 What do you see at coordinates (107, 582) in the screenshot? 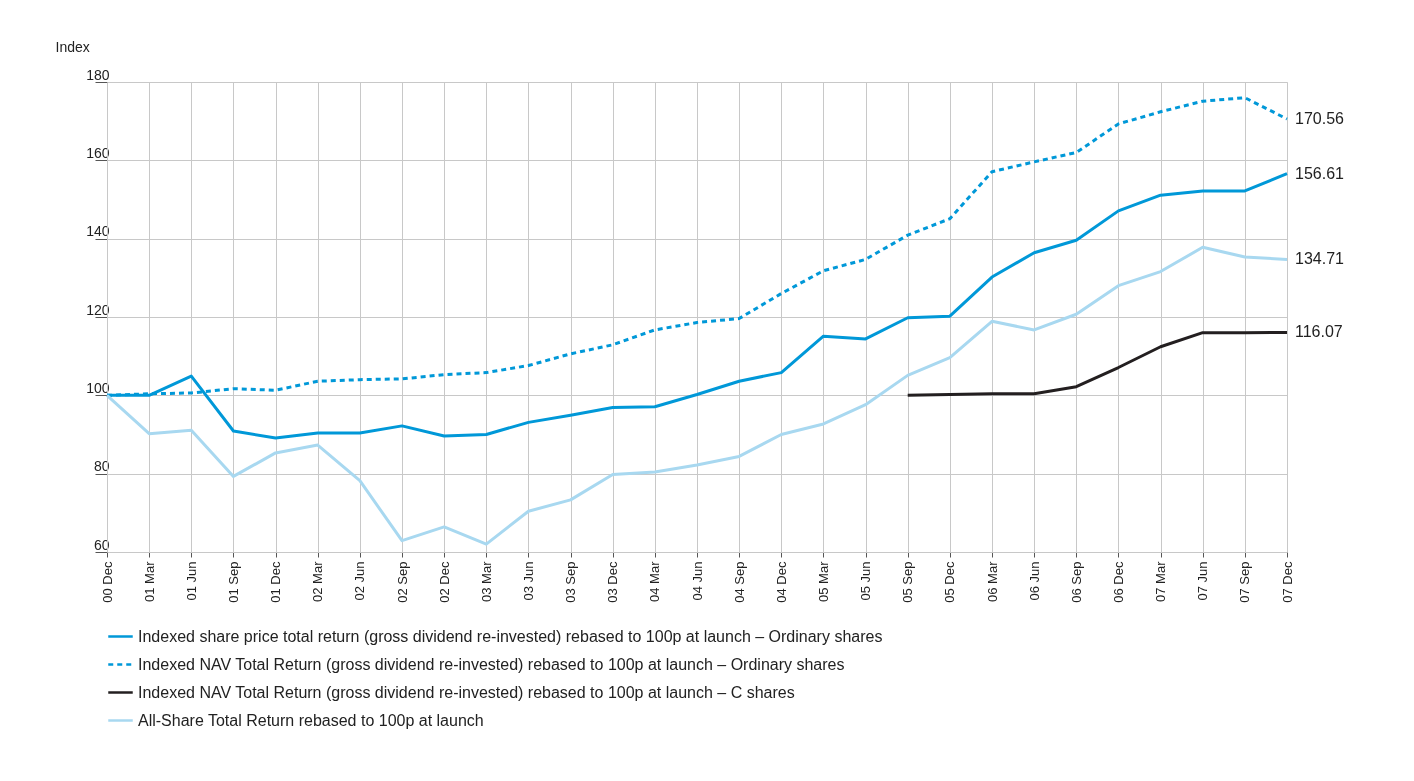
I see `x-tick-label: 00 Dec` at bounding box center [107, 582].